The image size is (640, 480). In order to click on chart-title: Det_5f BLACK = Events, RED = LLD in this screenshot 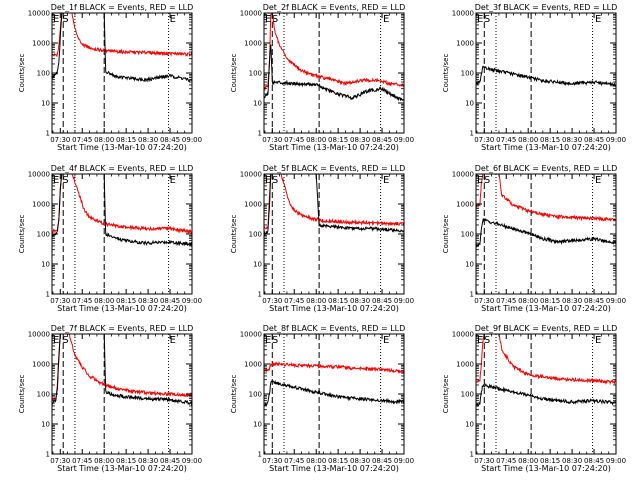, I will do `click(334, 168)`.